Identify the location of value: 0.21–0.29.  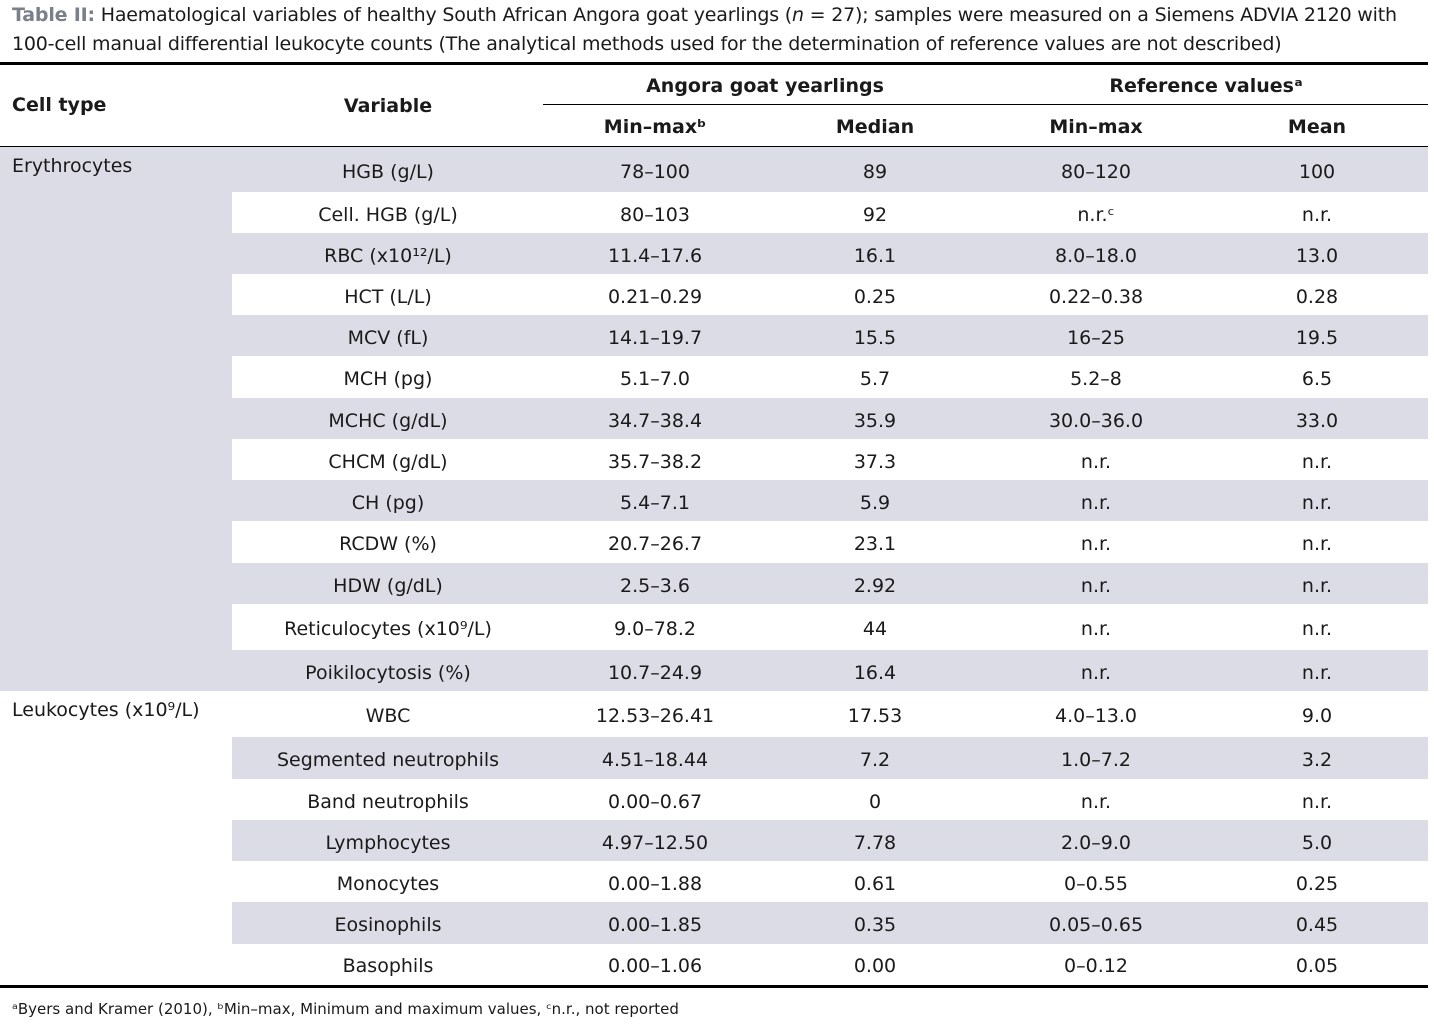
(655, 296).